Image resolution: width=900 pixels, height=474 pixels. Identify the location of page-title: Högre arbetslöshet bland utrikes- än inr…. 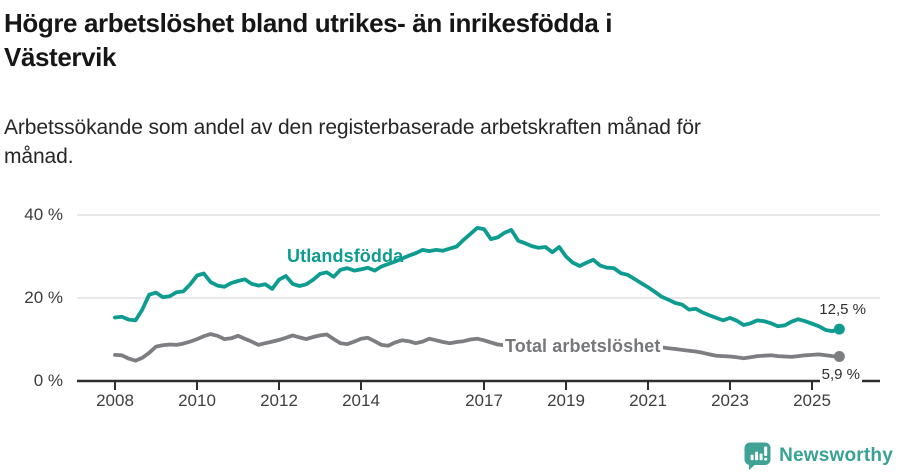
(308, 40).